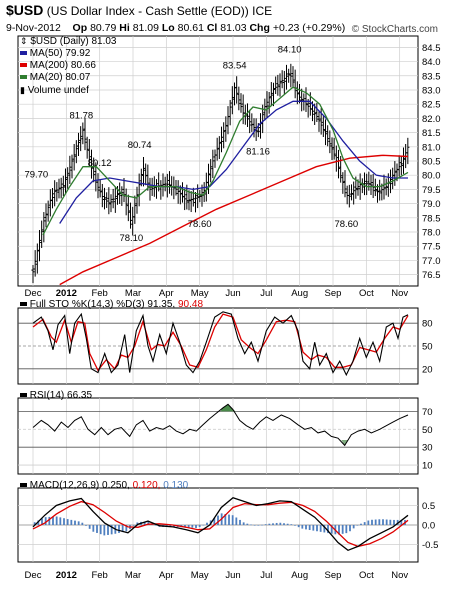  What do you see at coordinates (427, 347) in the screenshot?
I see `sto-y-tick-label: 50` at bounding box center [427, 347].